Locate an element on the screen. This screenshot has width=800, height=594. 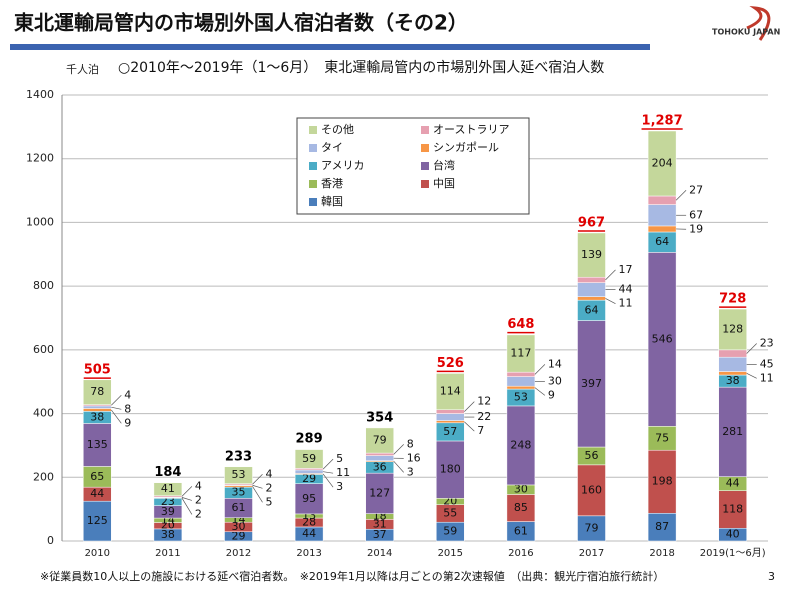
data-label: 8 is located at coordinates (410, 443).